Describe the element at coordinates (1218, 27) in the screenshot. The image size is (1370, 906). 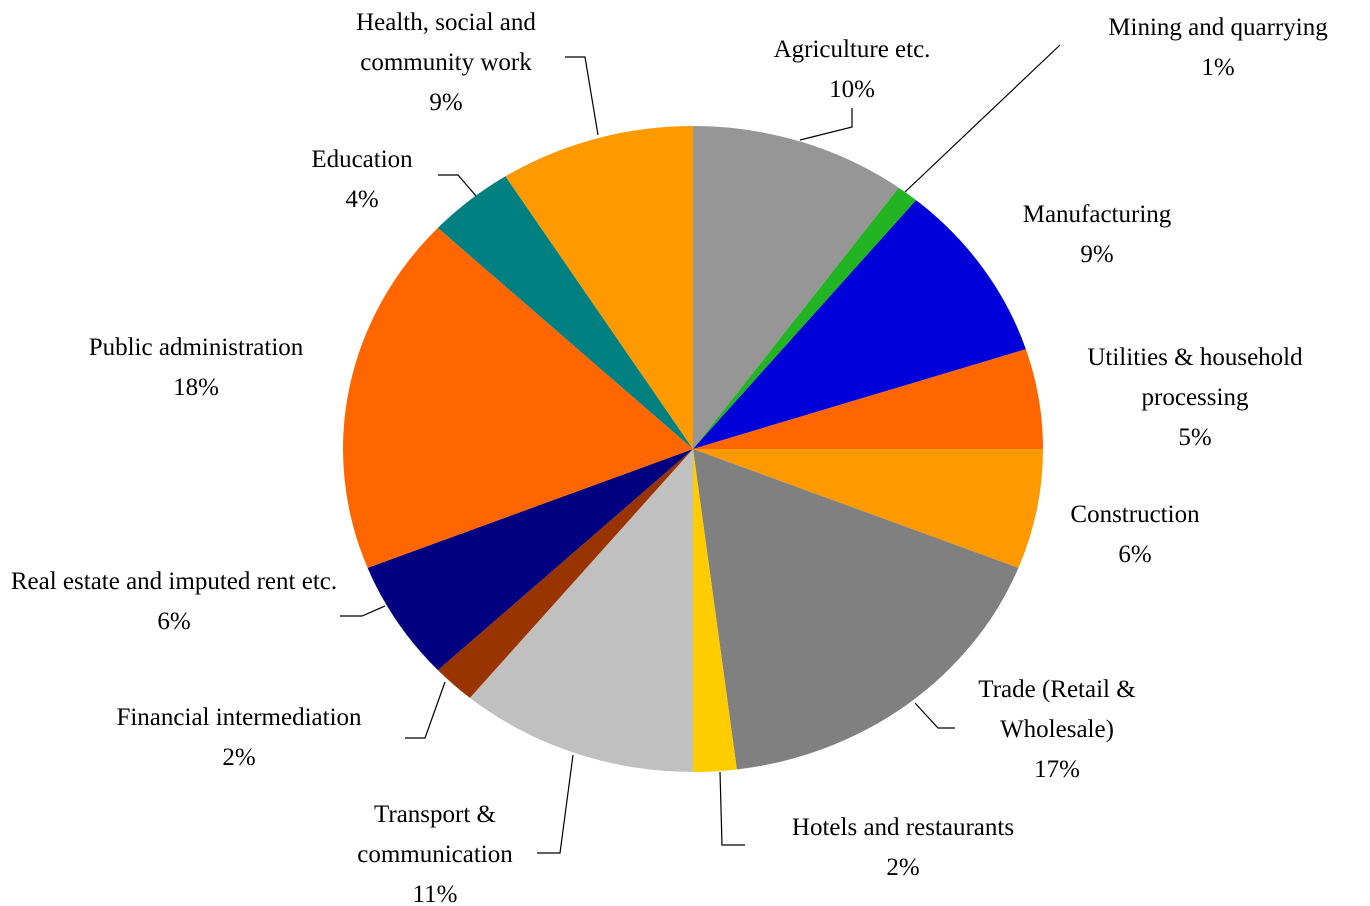
I see `category-label: Mining and quarrying` at that location.